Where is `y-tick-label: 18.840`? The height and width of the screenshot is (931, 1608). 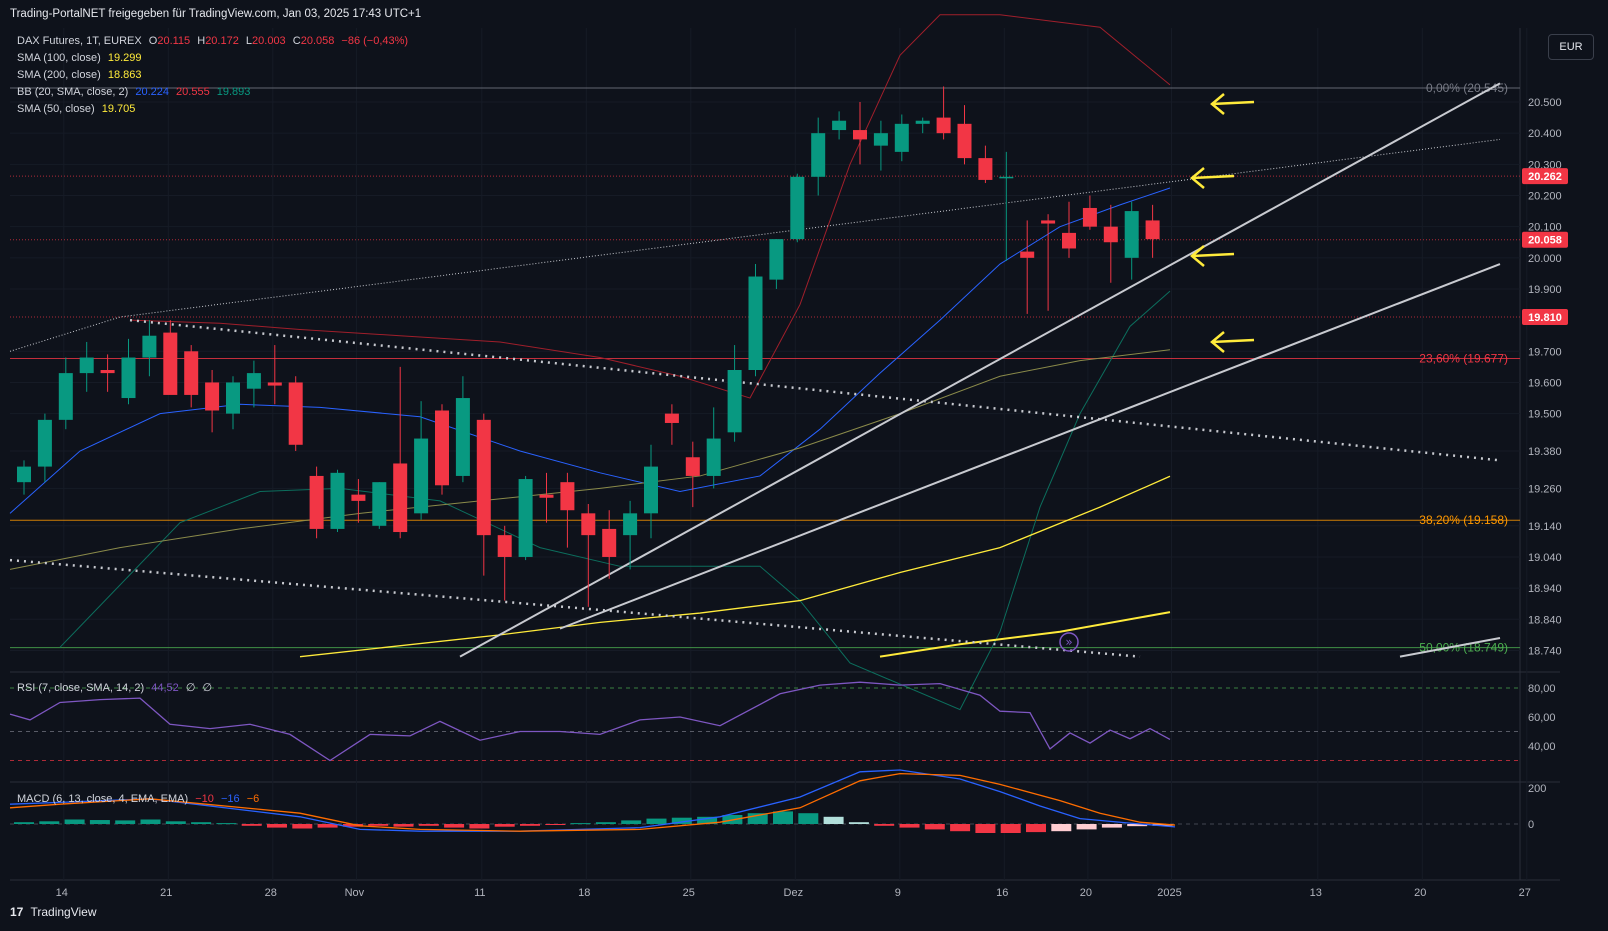
y-tick-label: 18.840 is located at coordinates (1545, 620).